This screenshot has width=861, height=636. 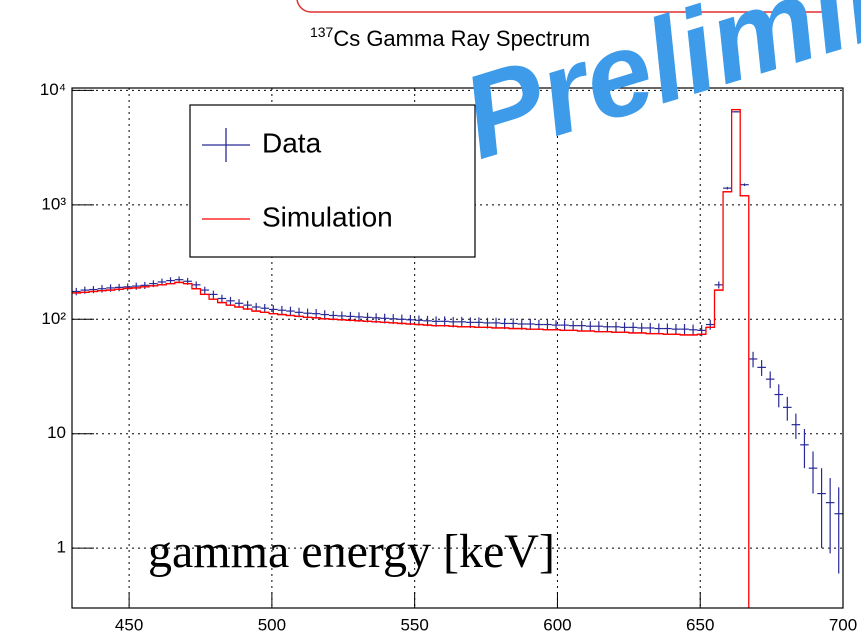 What do you see at coordinates (53, 89) in the screenshot?
I see `y-tick-label: 10⁴` at bounding box center [53, 89].